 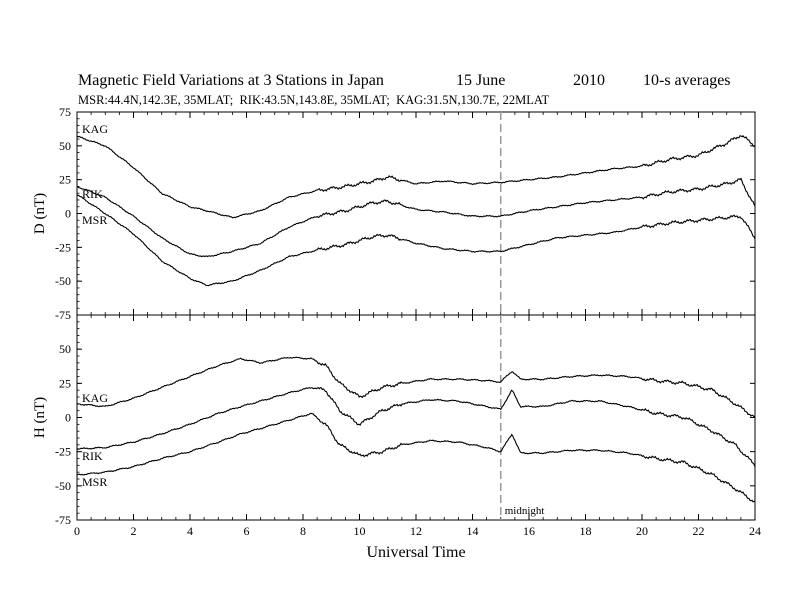 I want to click on xtick-label: 0, so click(x=77, y=531).